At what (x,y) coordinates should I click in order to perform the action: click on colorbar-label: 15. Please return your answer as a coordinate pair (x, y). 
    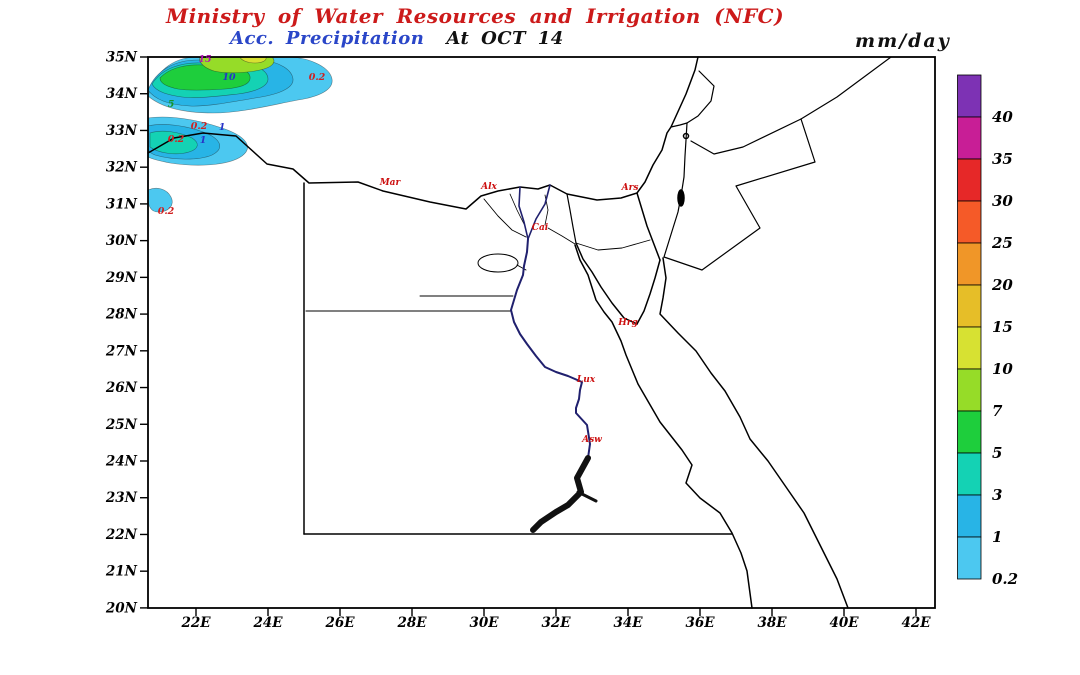
    Looking at the image, I should click on (1002, 327).